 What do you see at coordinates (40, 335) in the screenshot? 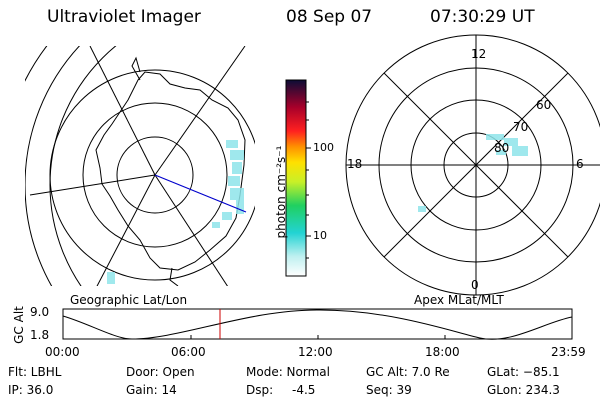
I see `altitude-ytick-low: 1.8` at bounding box center [40, 335].